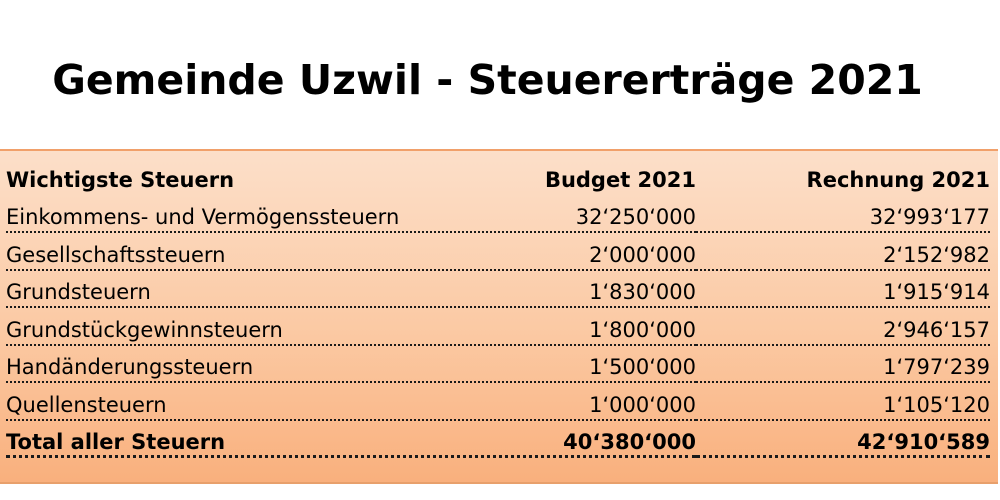 Image resolution: width=1000 pixels, height=500 pixels. I want to click on rechnung-value: 32‘993‘177, so click(929, 217).